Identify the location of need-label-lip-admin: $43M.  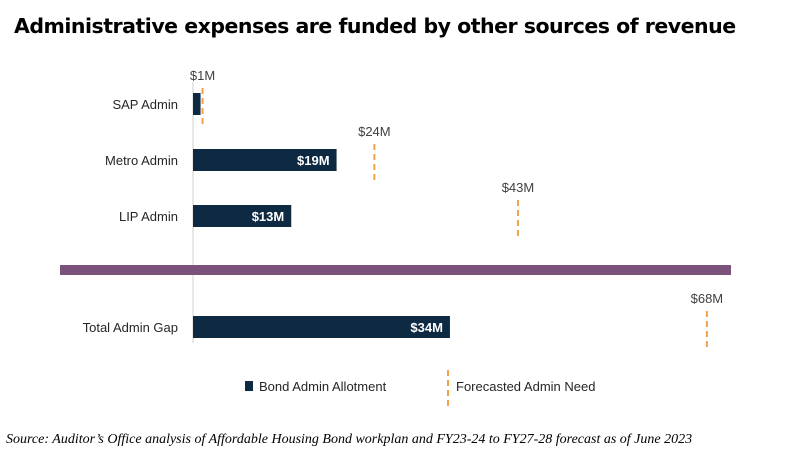
(518, 187).